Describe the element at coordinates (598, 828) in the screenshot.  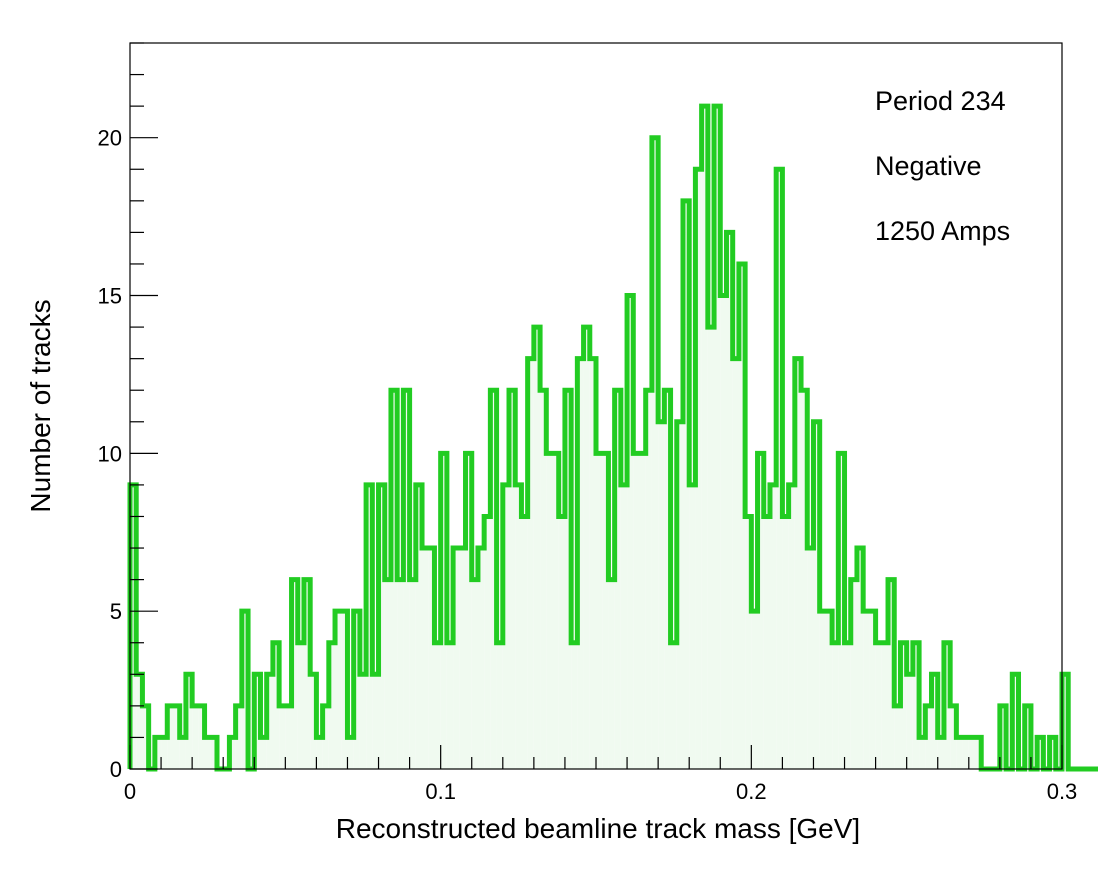
I see `x-axis-title: Reconstructed beamline track mass [GeV]` at that location.